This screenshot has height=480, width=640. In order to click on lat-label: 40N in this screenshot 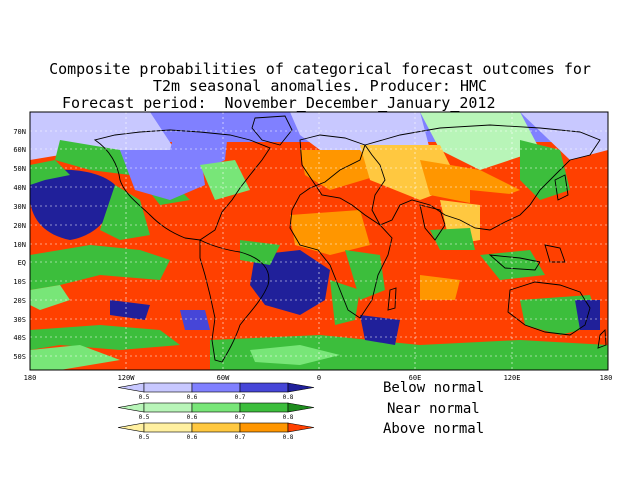, I will do `click(19, 188)`.